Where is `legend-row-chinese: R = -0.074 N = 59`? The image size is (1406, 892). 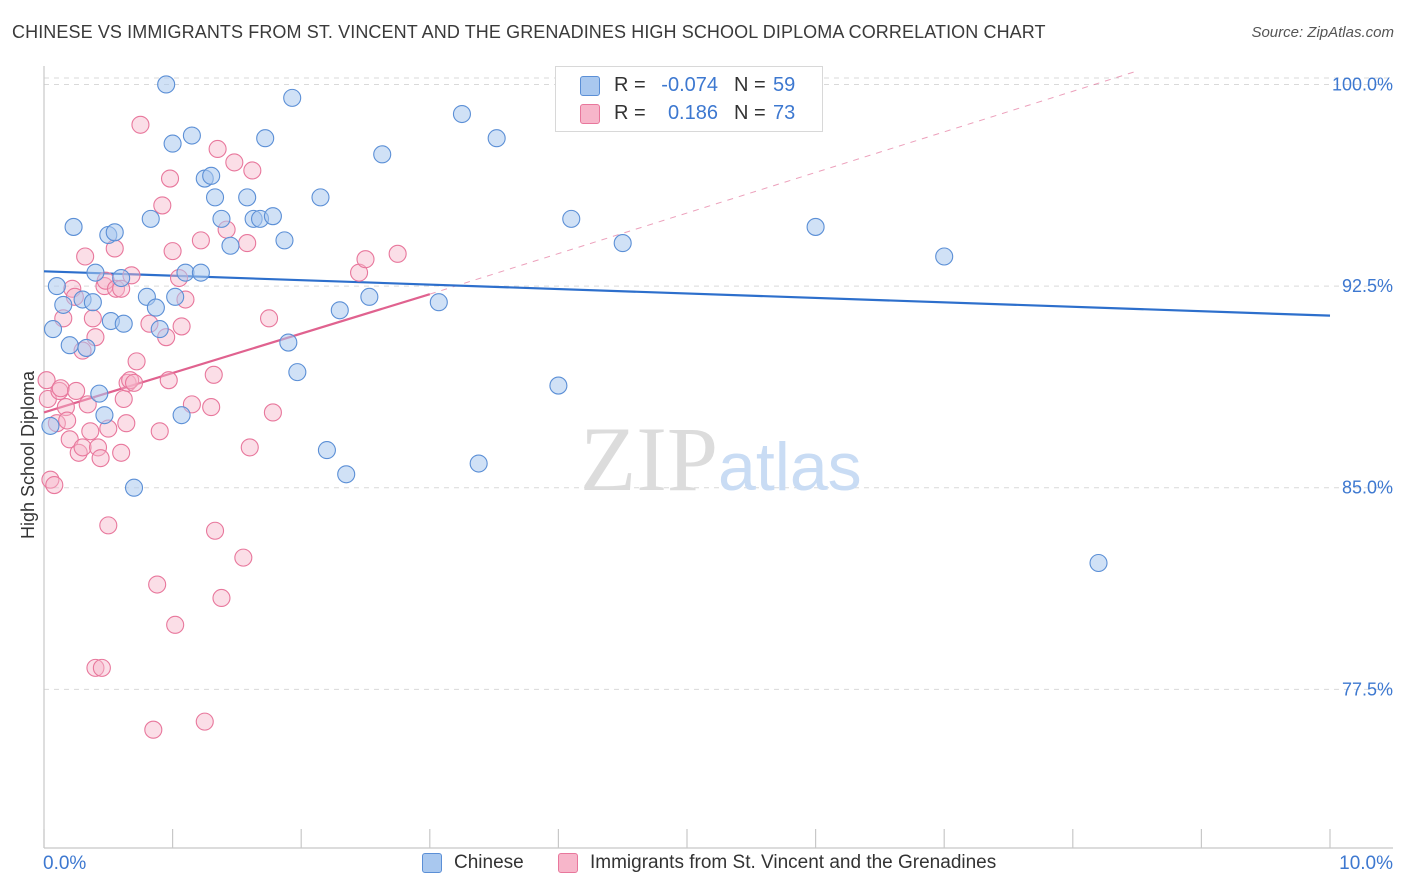 legend-row-chinese: R = -0.074 N = 59 is located at coordinates (689, 86).